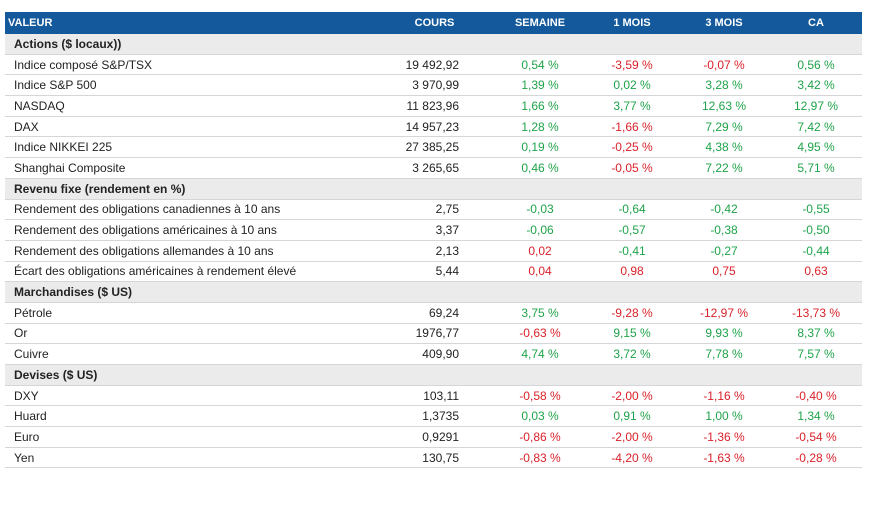  I want to click on change-cell: -0,55, so click(816, 209).